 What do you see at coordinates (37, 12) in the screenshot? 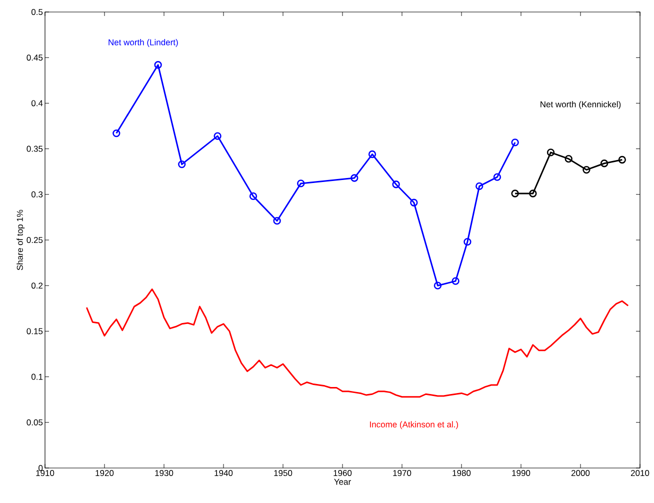
I see `y-tick-label: 0.5` at bounding box center [37, 12].